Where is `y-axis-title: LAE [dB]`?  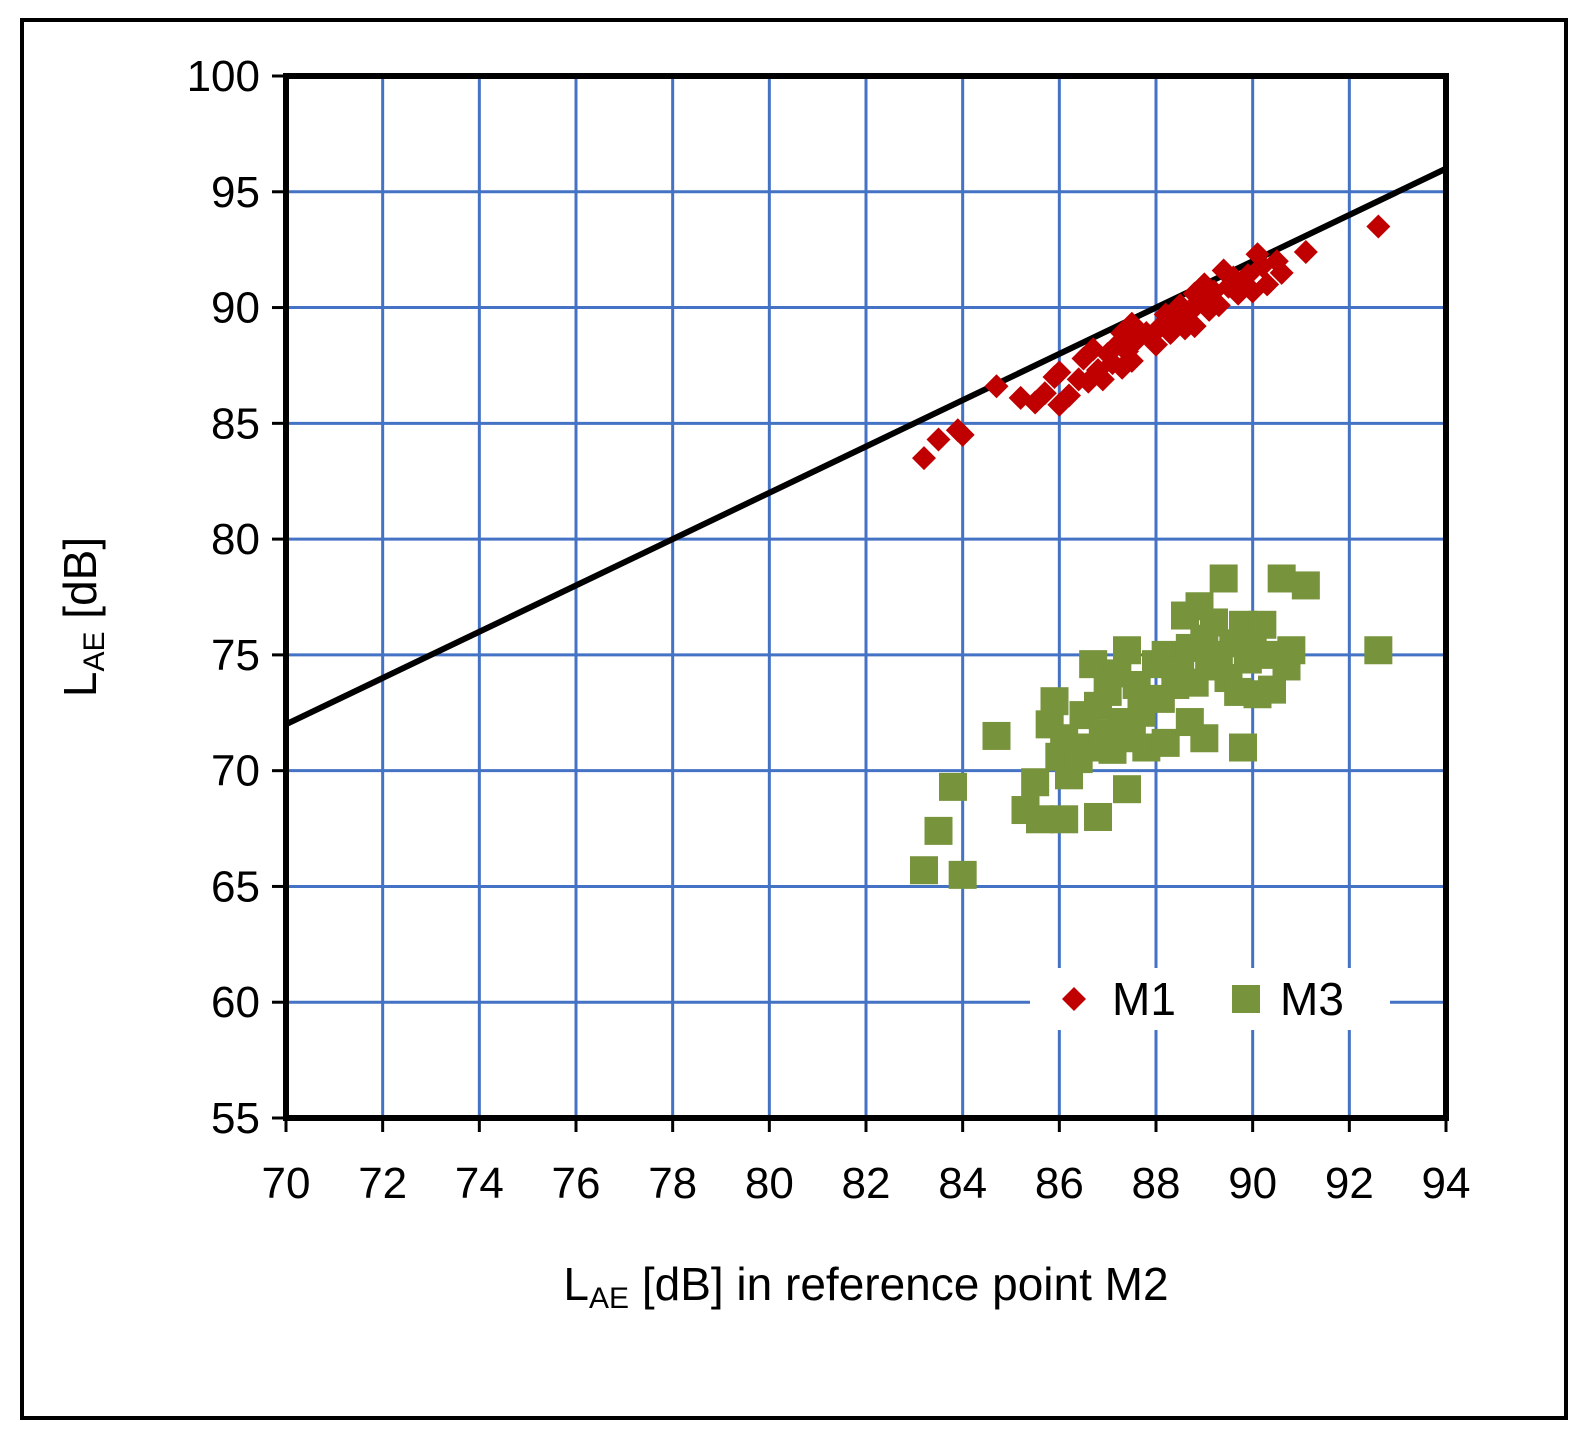
y-axis-title: LAE [dB] is located at coordinates (82, 617).